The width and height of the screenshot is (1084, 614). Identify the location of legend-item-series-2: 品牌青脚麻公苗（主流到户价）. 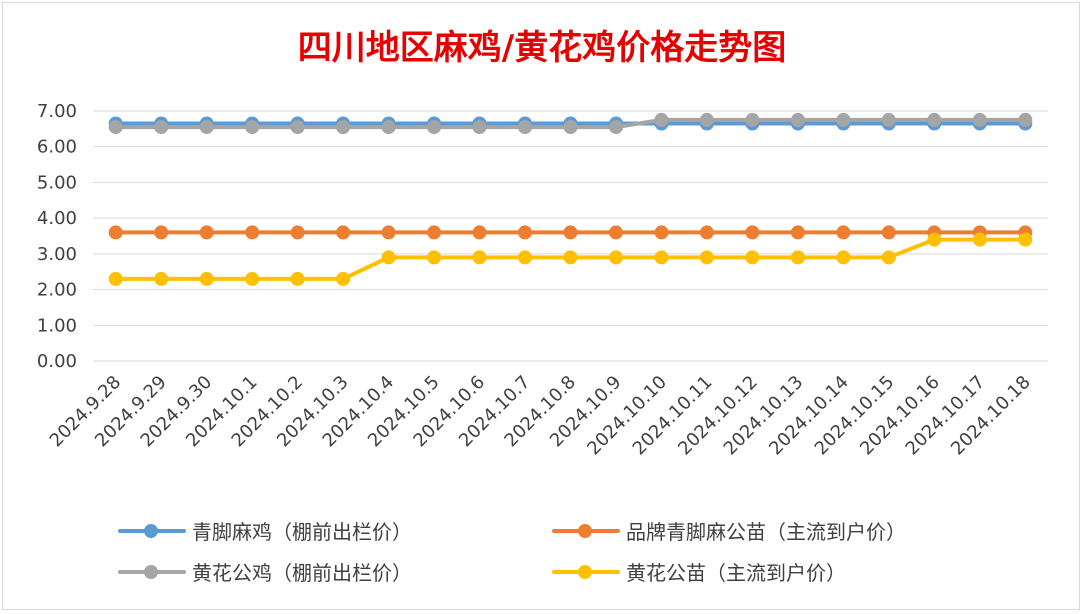
(729, 530).